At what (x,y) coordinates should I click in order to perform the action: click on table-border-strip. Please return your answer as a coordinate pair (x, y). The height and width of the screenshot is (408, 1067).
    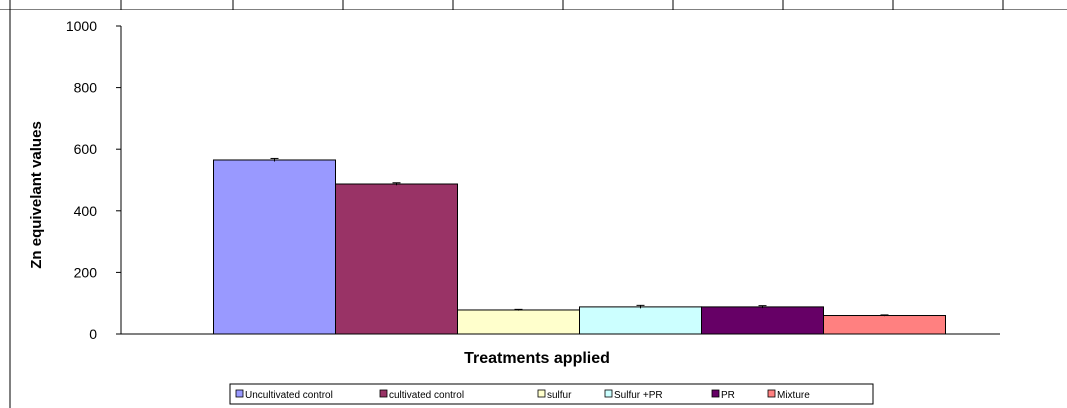
    Looking at the image, I should click on (533, 5).